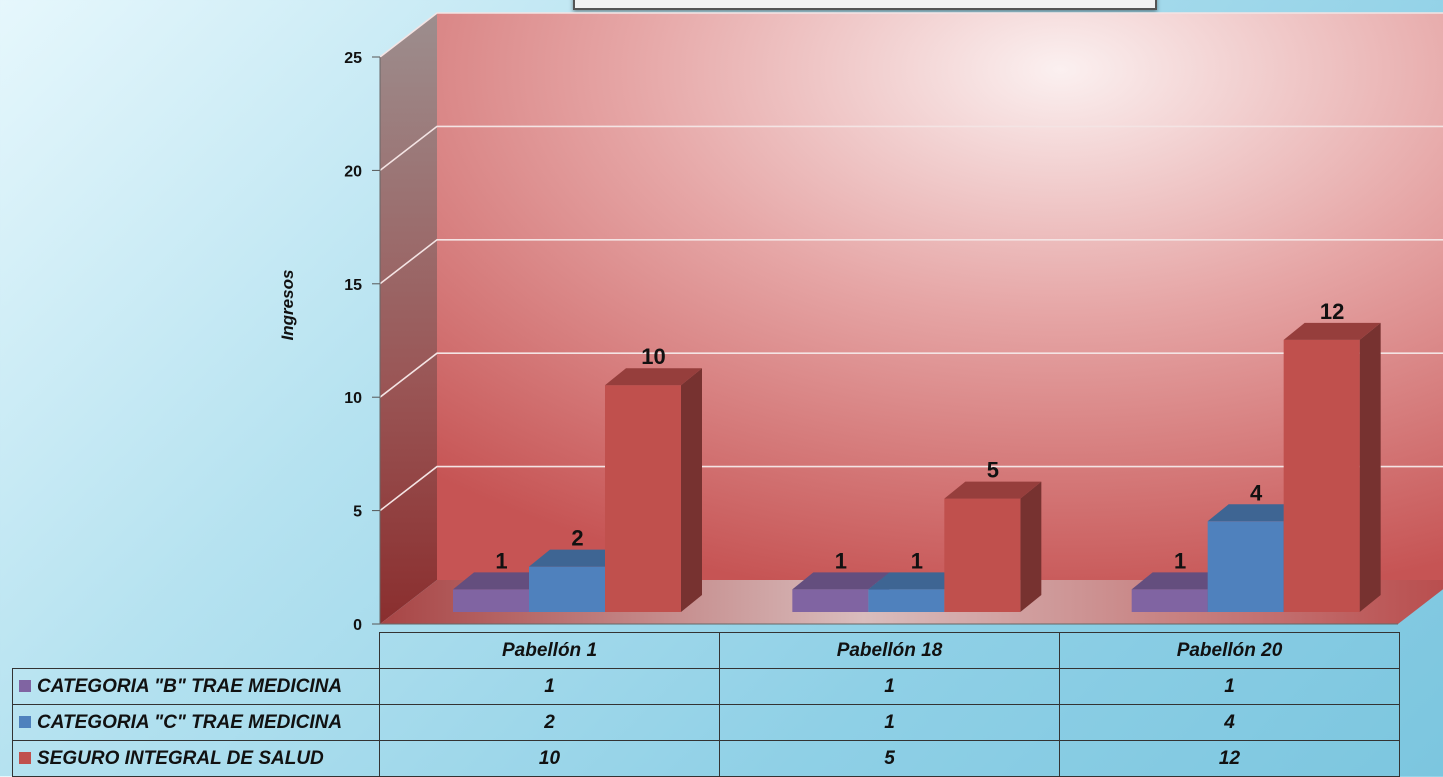 Image resolution: width=1443 pixels, height=777 pixels. Describe the element at coordinates (550, 759) in the screenshot. I see `table-cell: 10` at that location.